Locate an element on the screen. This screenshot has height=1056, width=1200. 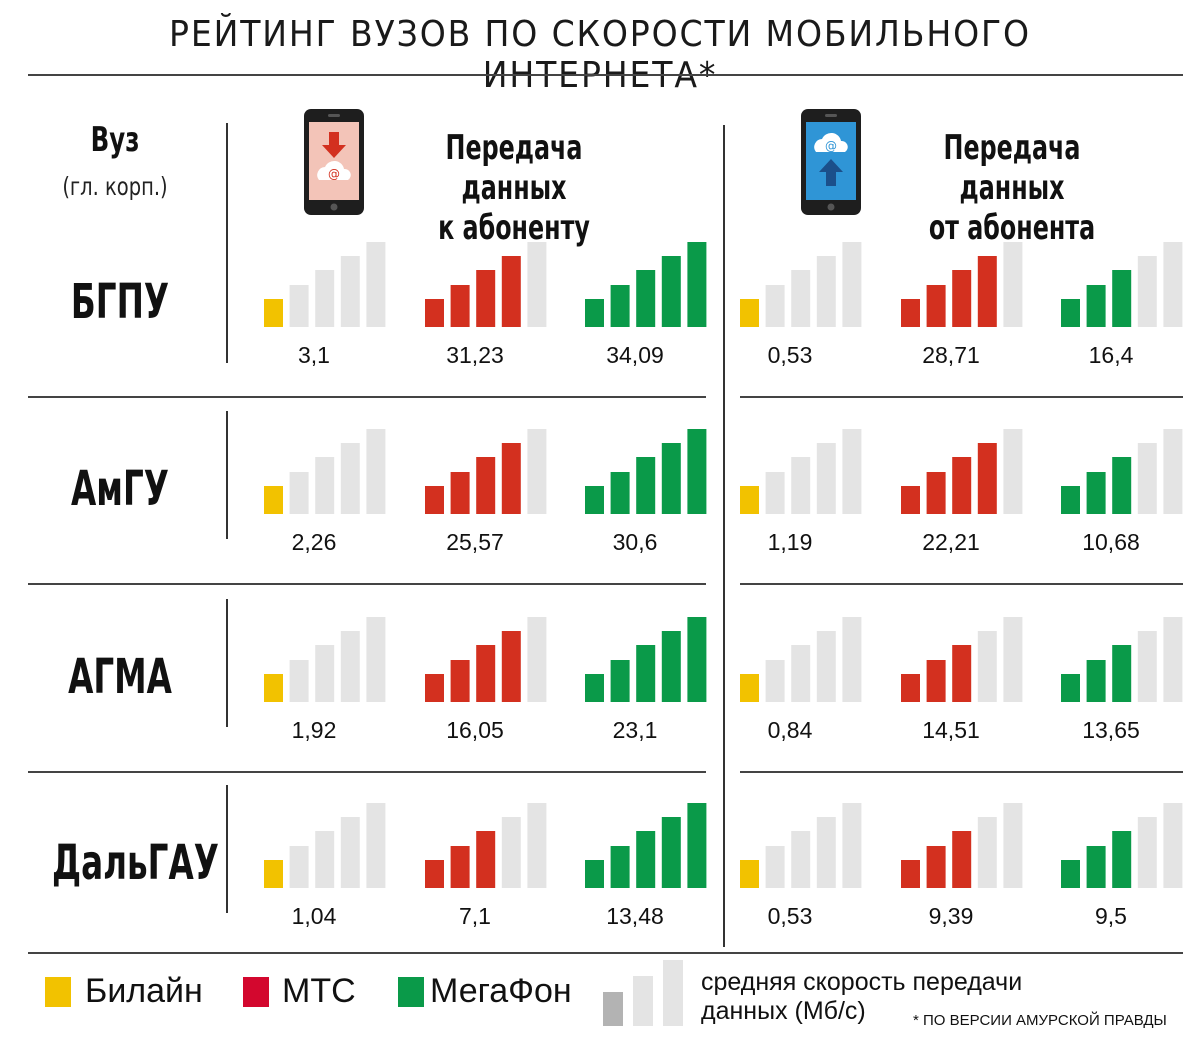
upload-header-line1: Передача данных is located at coordinates (1012, 168).